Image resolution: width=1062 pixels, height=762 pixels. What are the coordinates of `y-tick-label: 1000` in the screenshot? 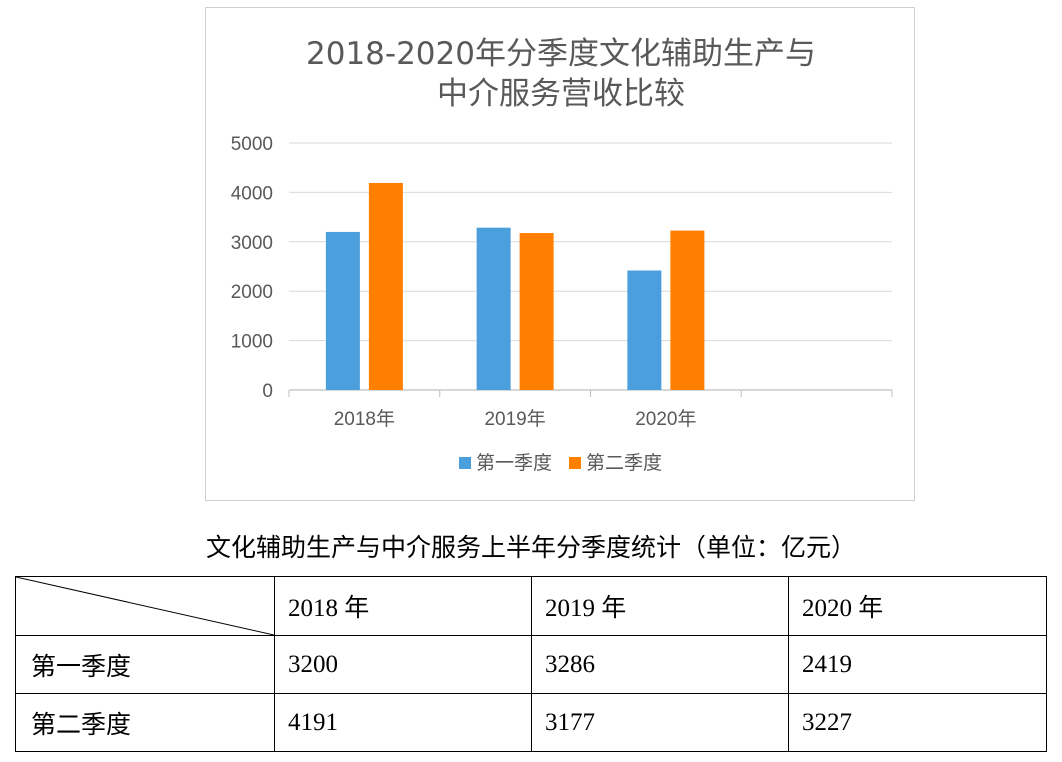 It's located at (252, 342).